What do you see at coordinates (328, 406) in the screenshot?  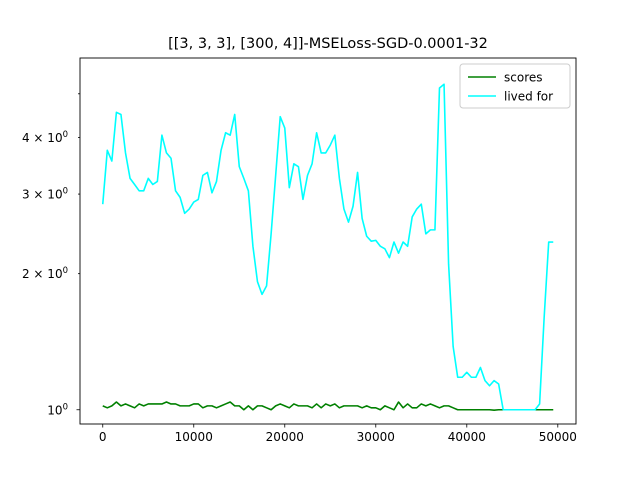 I see `series-line-scores` at bounding box center [328, 406].